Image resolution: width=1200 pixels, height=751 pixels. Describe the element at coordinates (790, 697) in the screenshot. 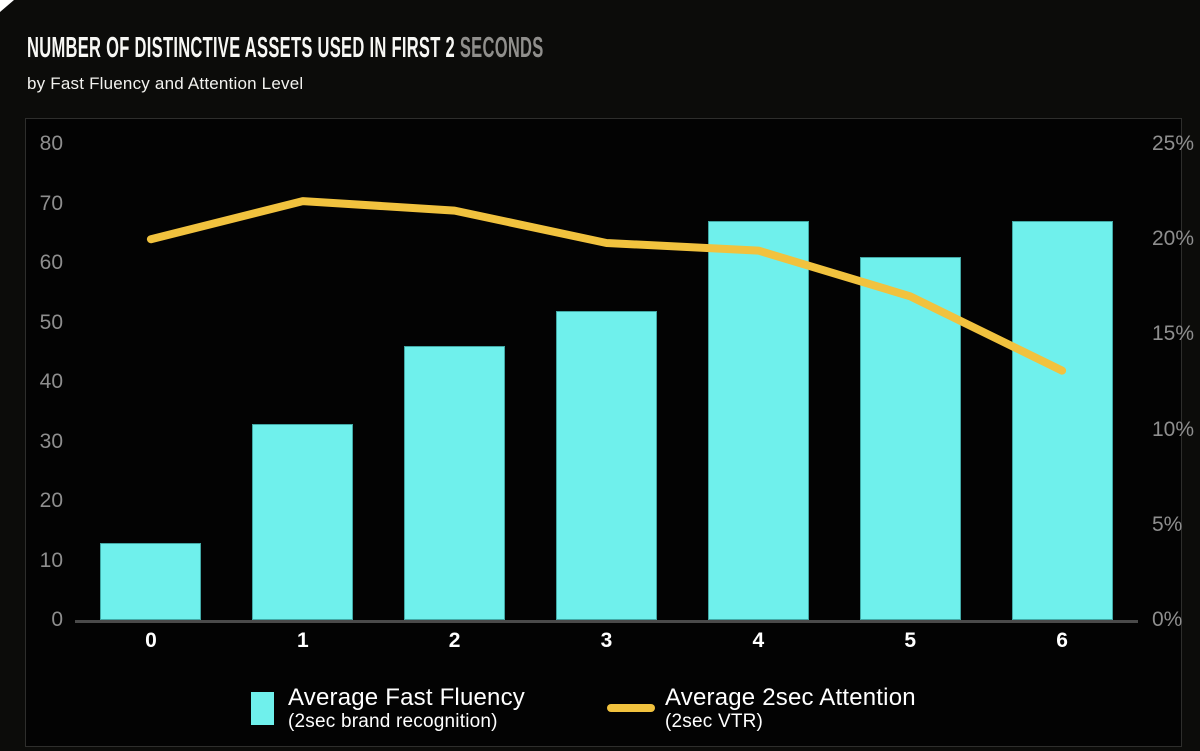

I see `legend-label-attention: Average 2sec Attention` at that location.